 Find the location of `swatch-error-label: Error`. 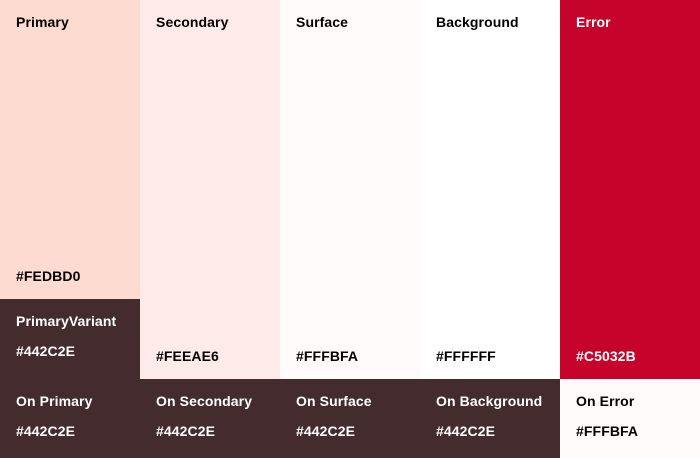

swatch-error-label: Error is located at coordinates (593, 22).